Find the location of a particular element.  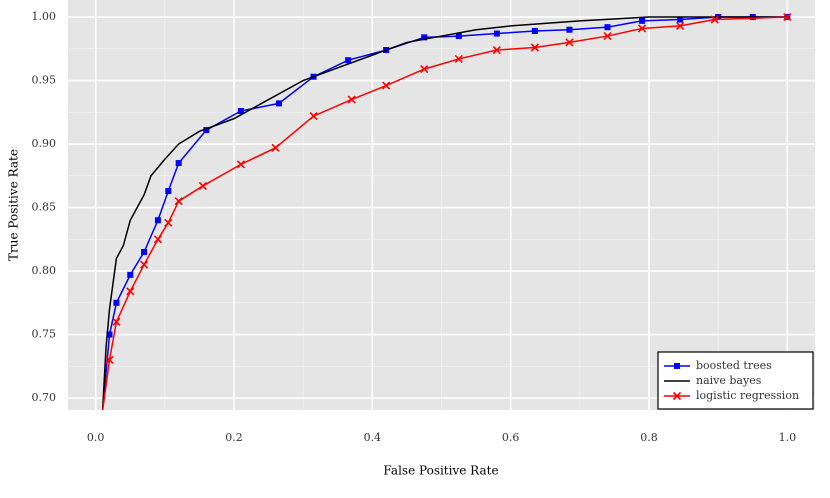

x-tick-label: 0.0 is located at coordinates (96, 437).